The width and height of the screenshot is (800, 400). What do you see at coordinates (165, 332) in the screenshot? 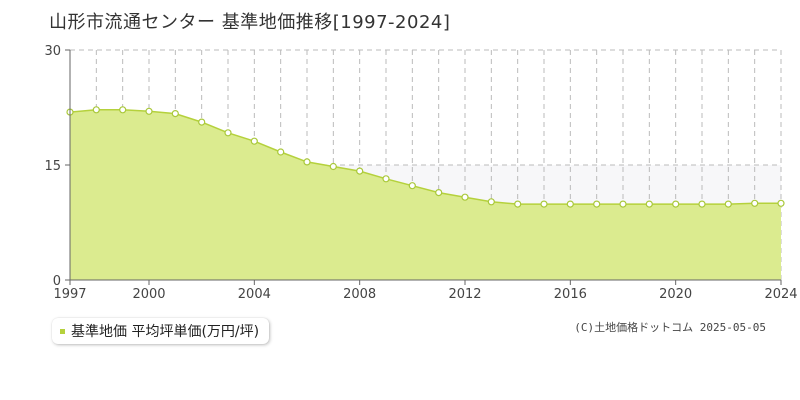
I see `legend-label: 基準地価 平均坪単価(万円/坪)` at bounding box center [165, 332].